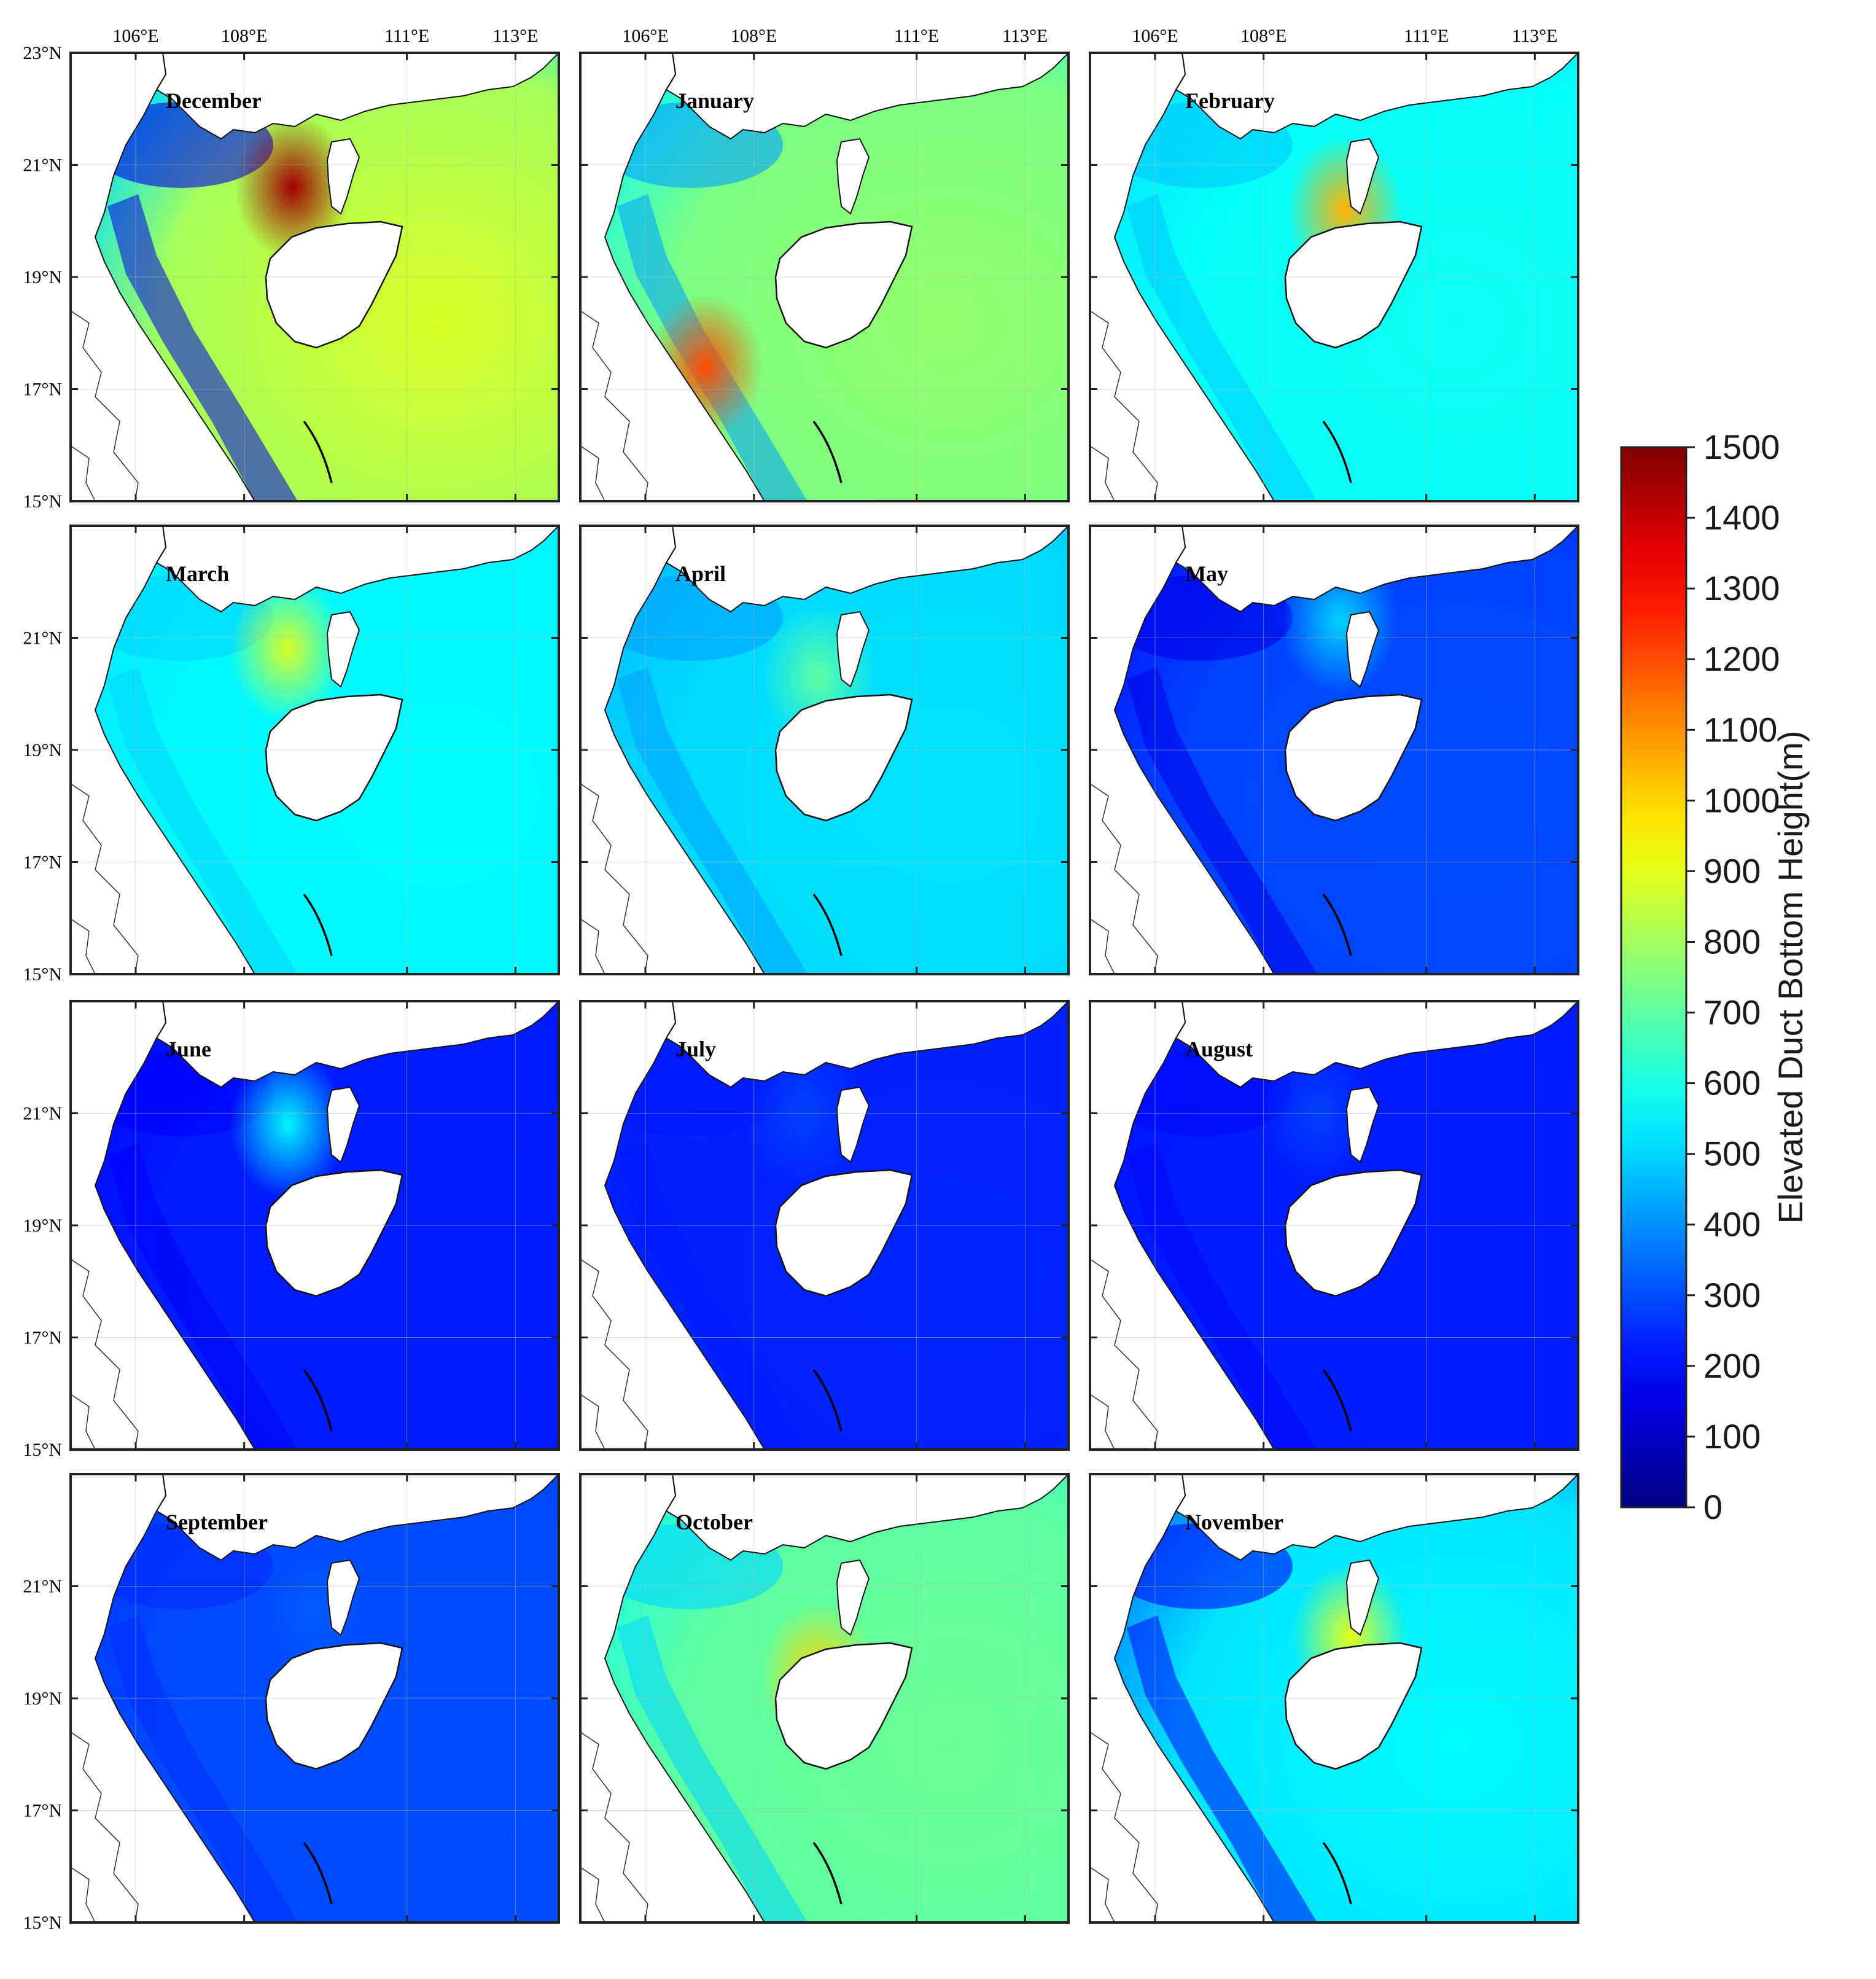  What do you see at coordinates (700, 573) in the screenshot?
I see `month-label: April` at bounding box center [700, 573].